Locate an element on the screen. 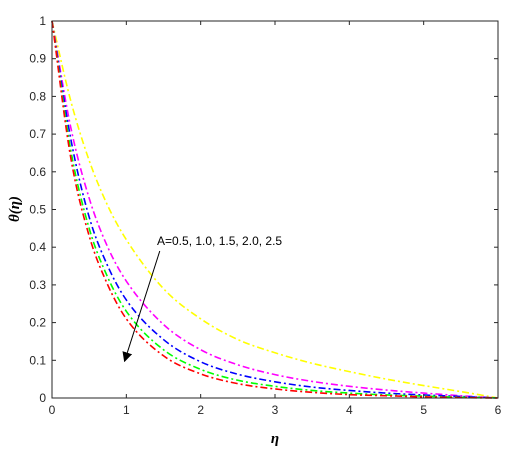 Image resolution: width=527 pixels, height=461 pixels. x-tick-label: 4 is located at coordinates (349, 410).